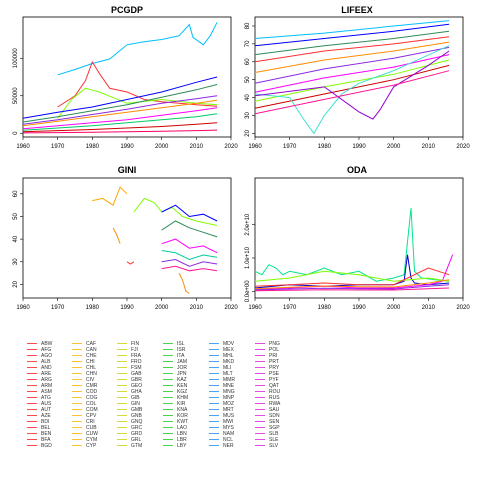  Describe the element at coordinates (182, 380) in the screenshot. I see `legend-label: KAZ` at that location.